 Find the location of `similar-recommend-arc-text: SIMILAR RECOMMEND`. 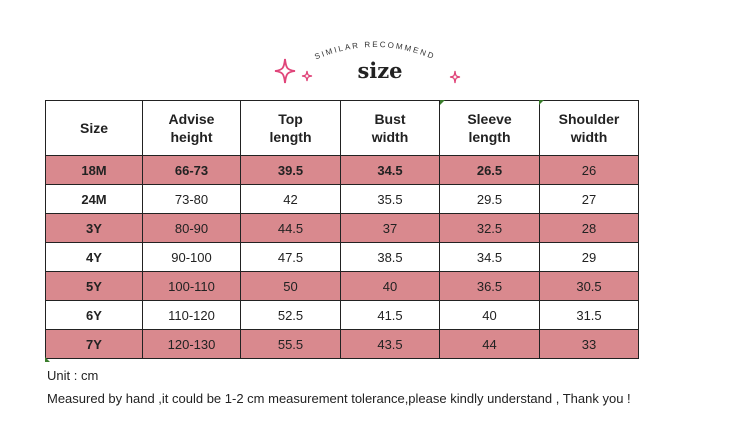

similar-recommend-arc-text: SIMILAR RECOMMEND is located at coordinates (373, 50).